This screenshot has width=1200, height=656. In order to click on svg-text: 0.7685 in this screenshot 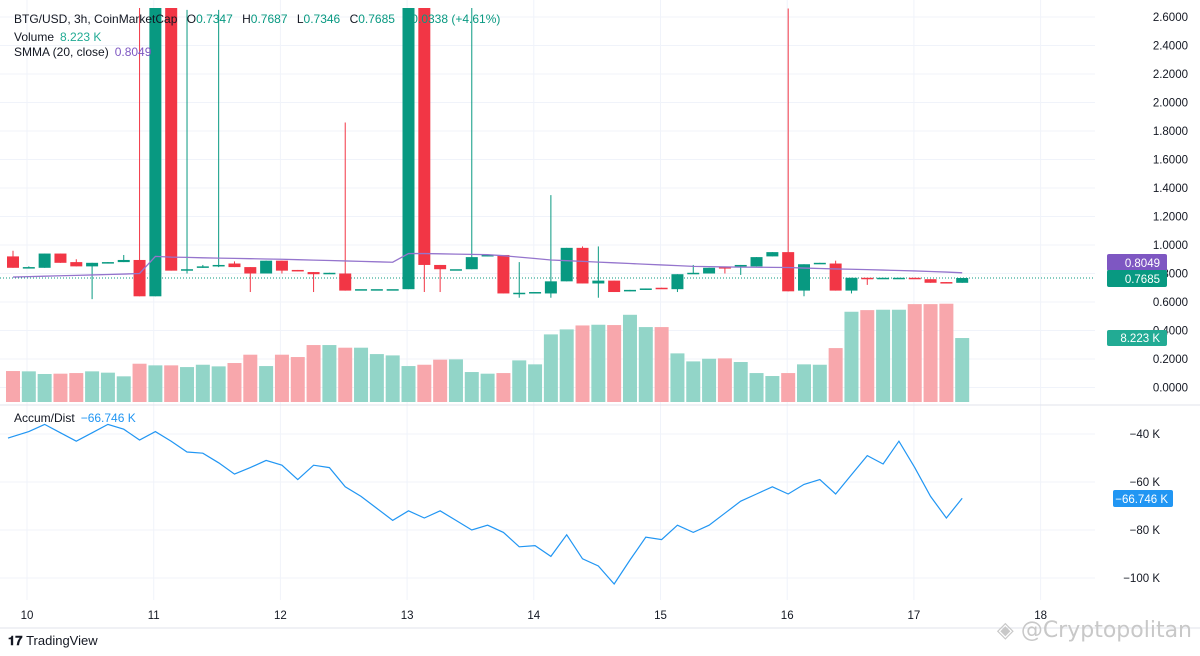, I will do `click(1142, 280)`.